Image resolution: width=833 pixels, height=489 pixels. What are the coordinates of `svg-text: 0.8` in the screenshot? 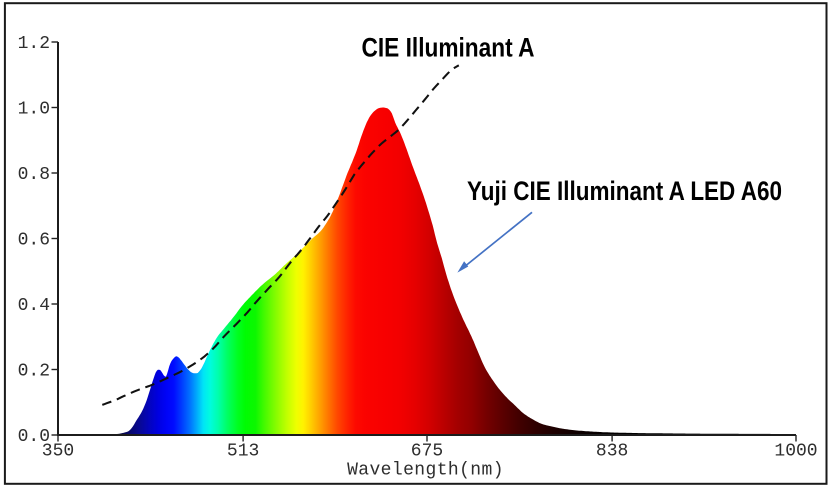 It's located at (34, 175).